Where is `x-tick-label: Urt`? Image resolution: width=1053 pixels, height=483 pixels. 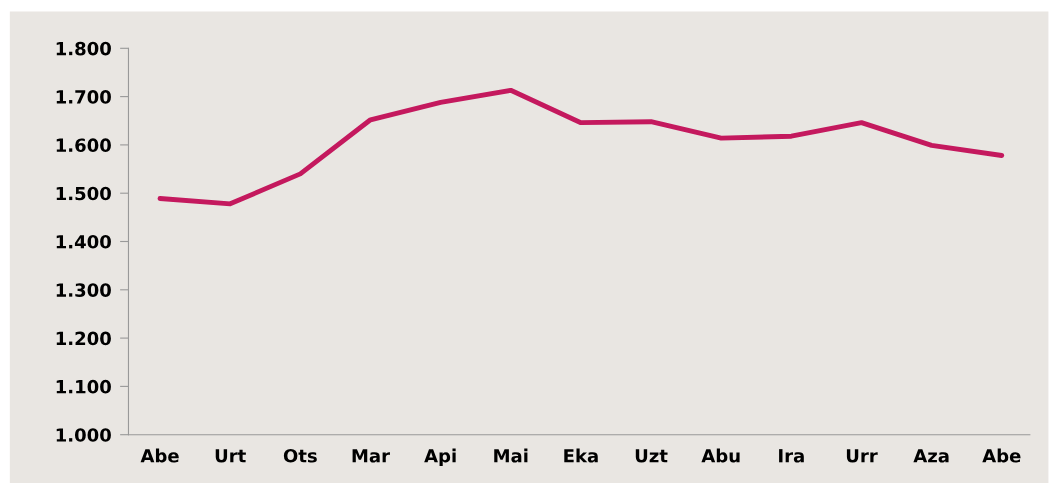 x-tick-label: Urt is located at coordinates (230, 456).